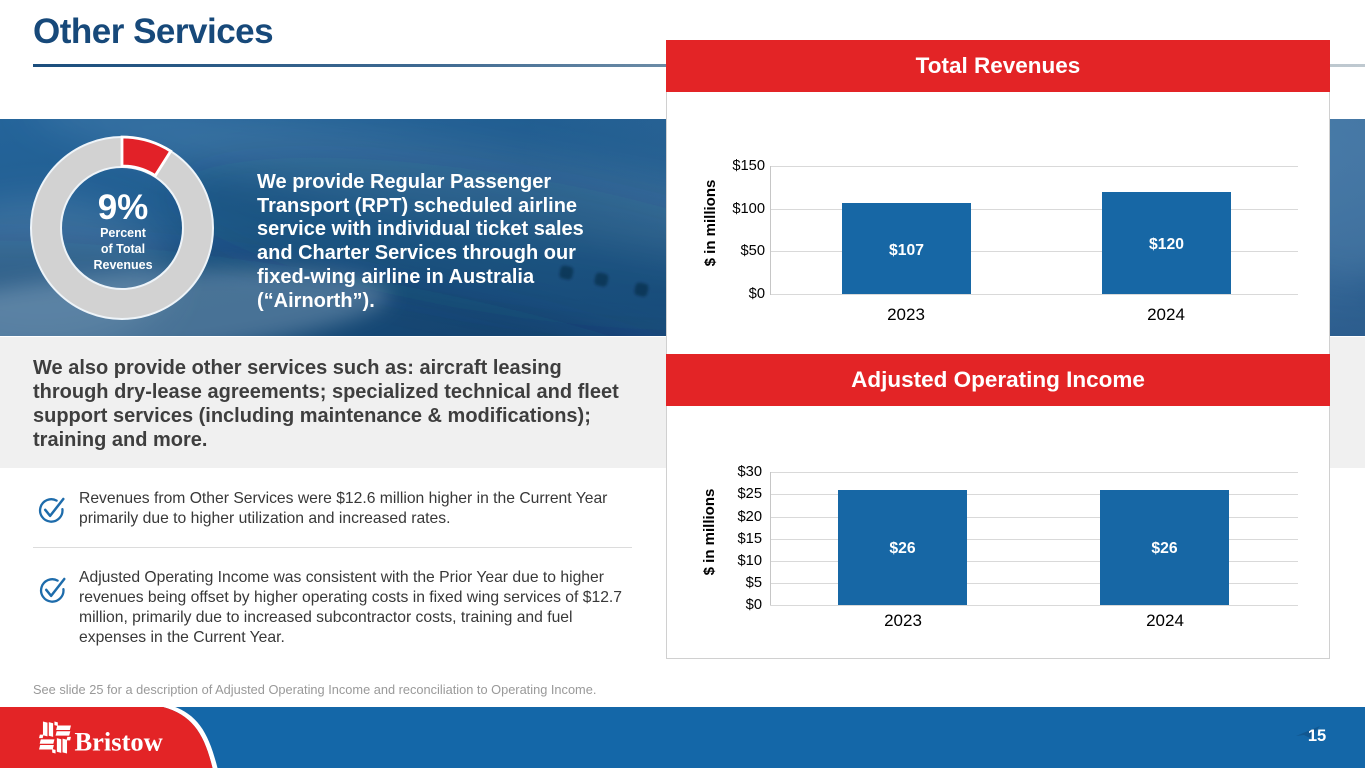 This screenshot has width=1365, height=768. Describe the element at coordinates (123, 233) in the screenshot. I see `svg-text: Percent` at that location.